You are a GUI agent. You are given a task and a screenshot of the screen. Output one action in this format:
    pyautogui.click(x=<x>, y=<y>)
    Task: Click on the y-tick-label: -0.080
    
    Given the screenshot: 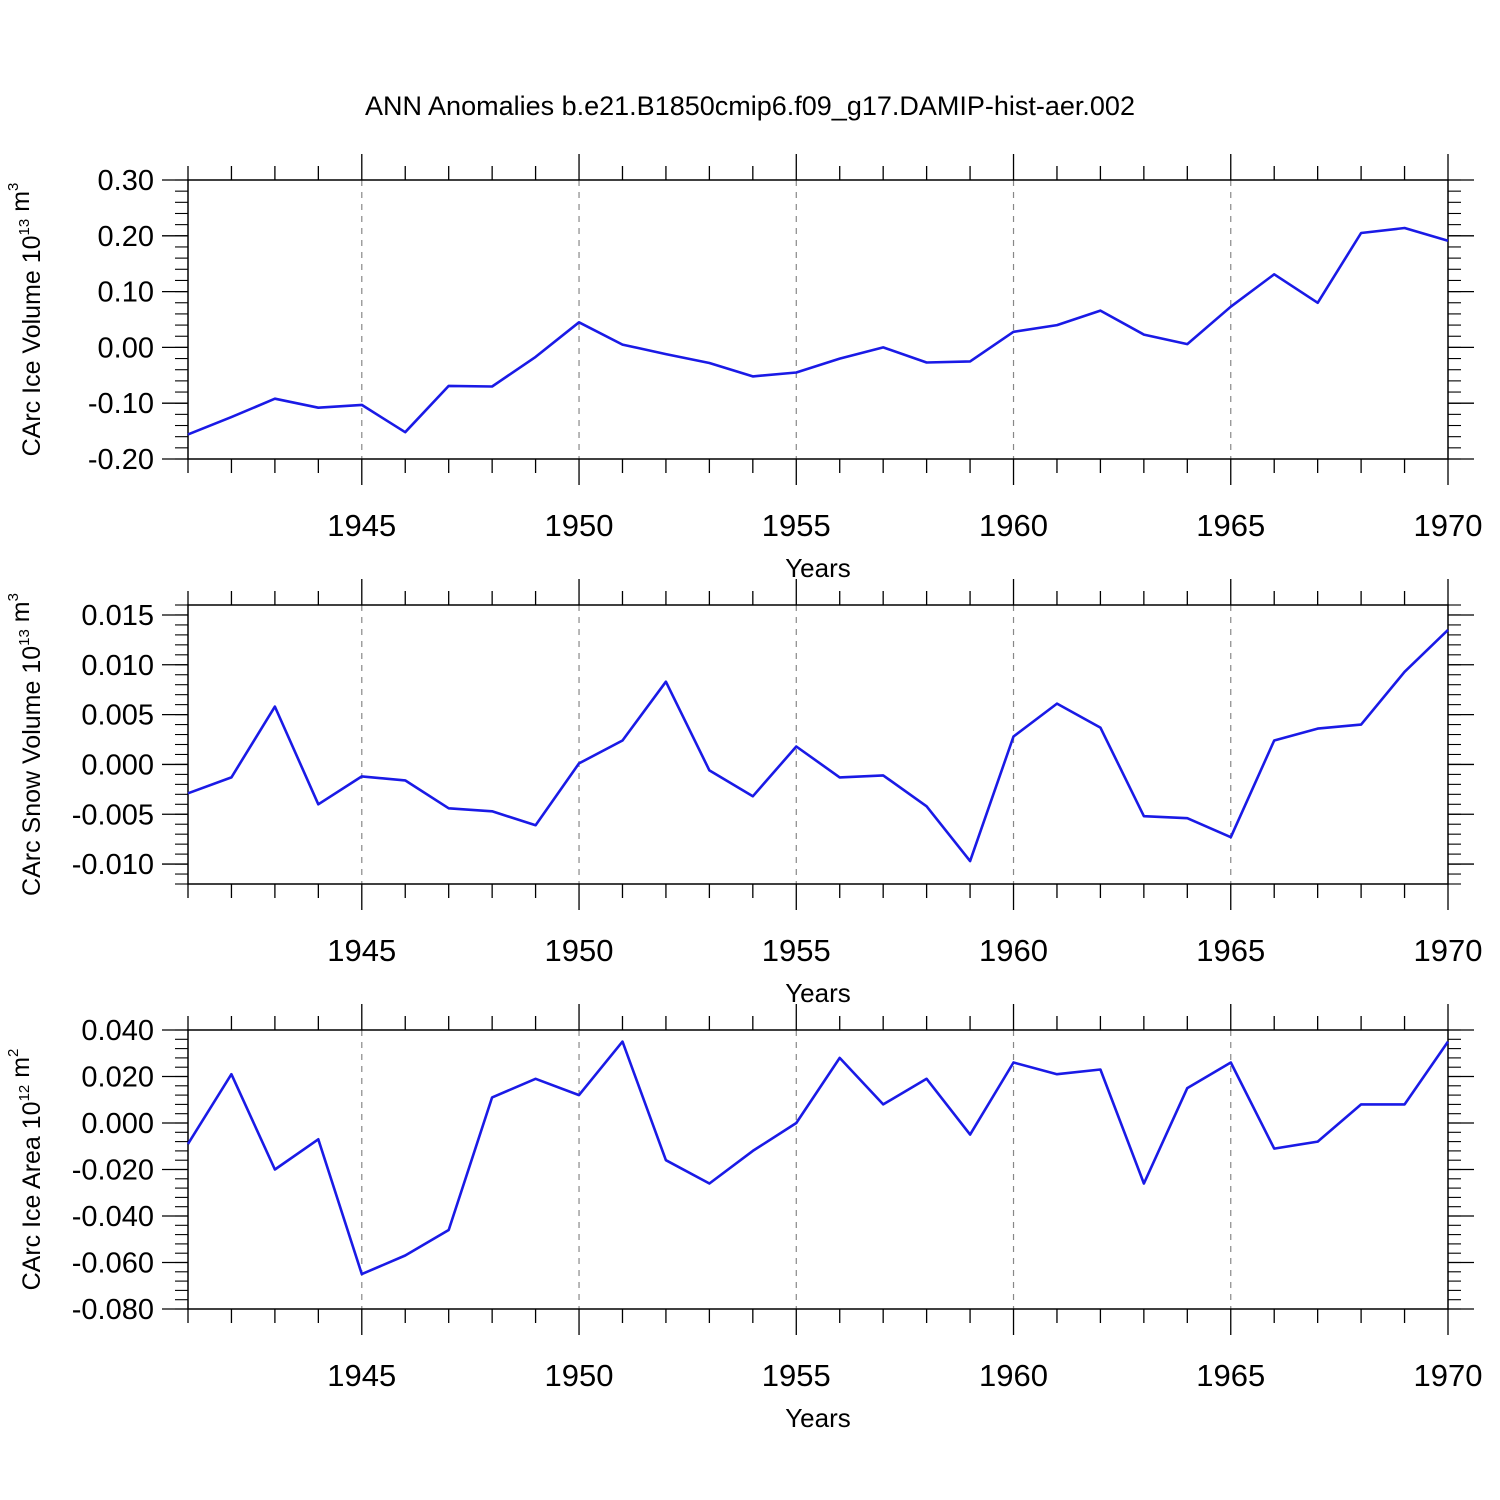 What is the action you would take?
    pyautogui.click(x=113, y=1310)
    